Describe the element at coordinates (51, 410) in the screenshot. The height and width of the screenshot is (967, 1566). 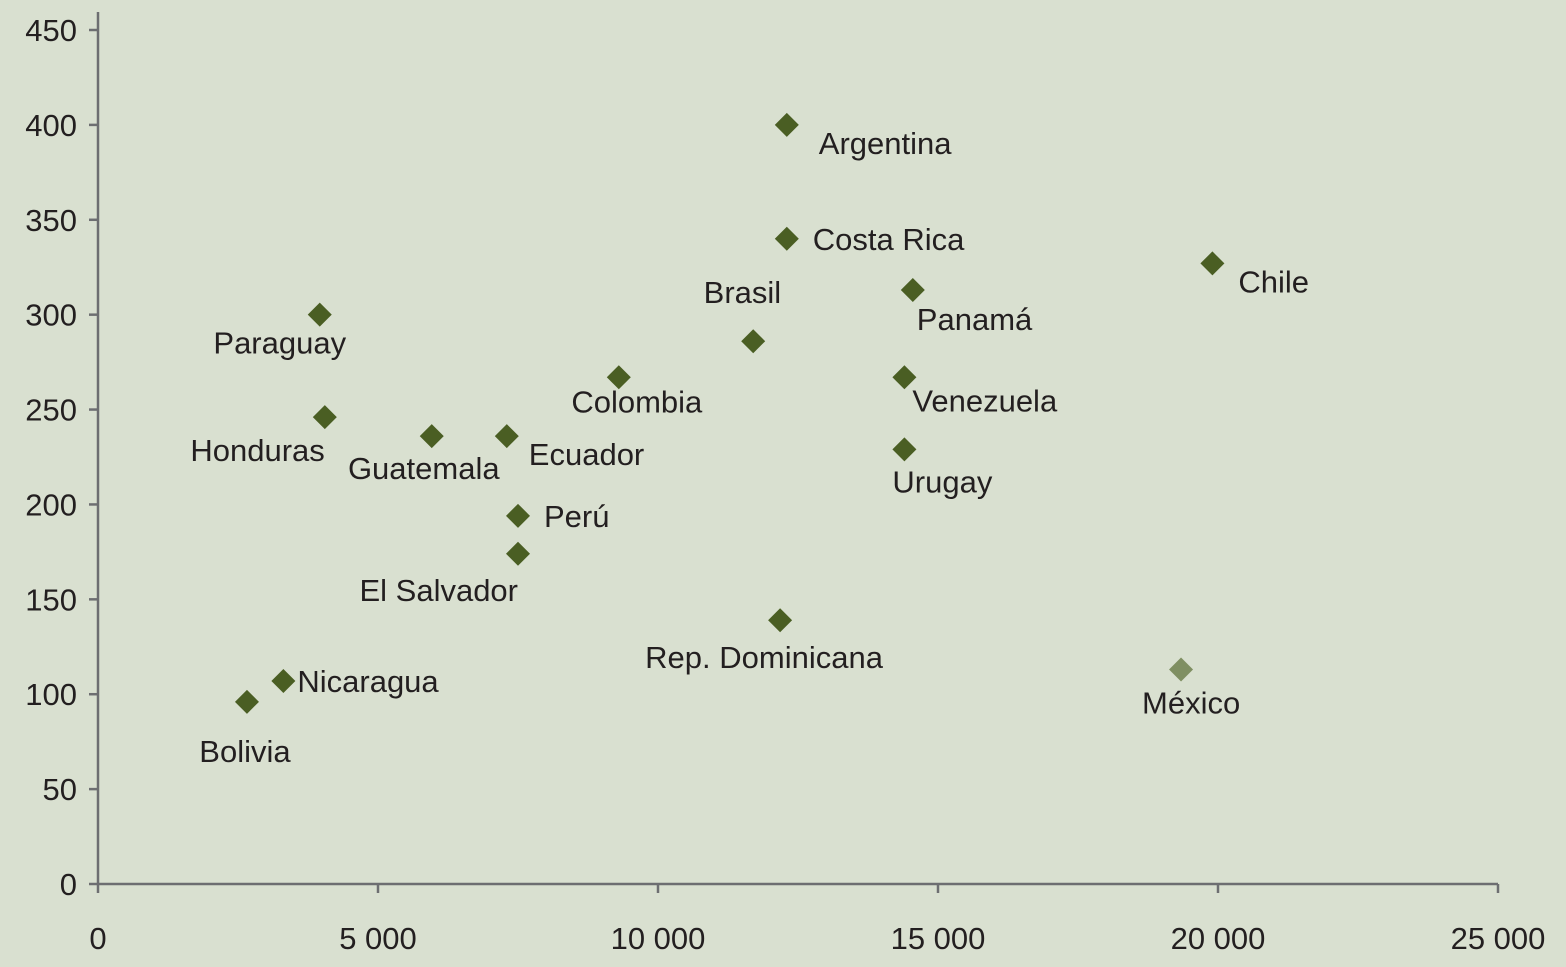
I see `y-tick-label: 250` at that location.